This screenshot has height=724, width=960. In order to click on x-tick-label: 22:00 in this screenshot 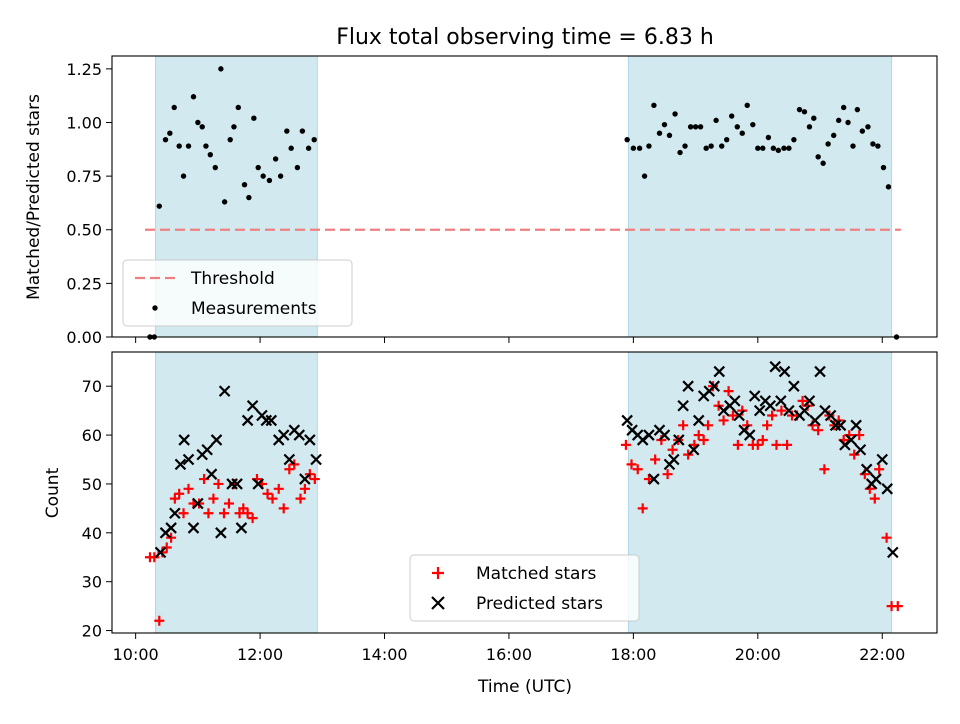, I will do `click(882, 654)`.